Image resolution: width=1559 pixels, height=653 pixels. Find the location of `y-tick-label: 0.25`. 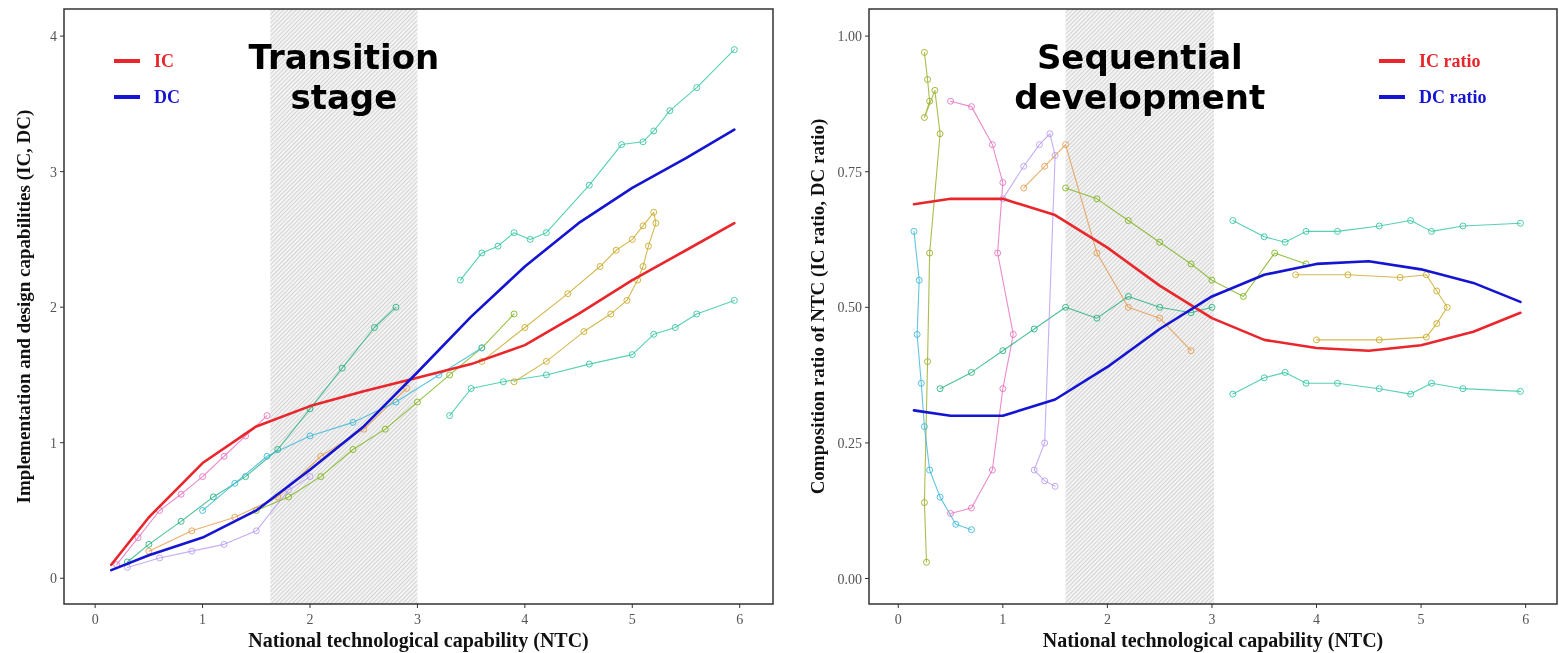

y-tick-label: 0.25 is located at coordinates (849, 443).